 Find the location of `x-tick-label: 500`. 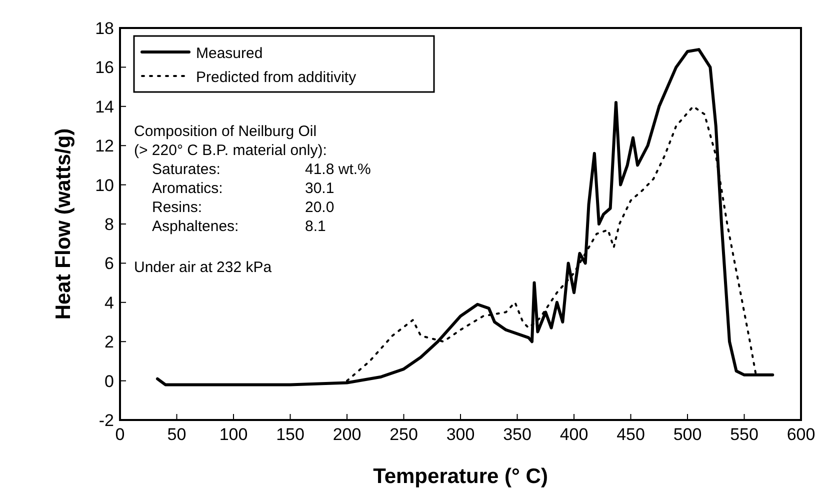

x-tick-label: 500 is located at coordinates (687, 434).